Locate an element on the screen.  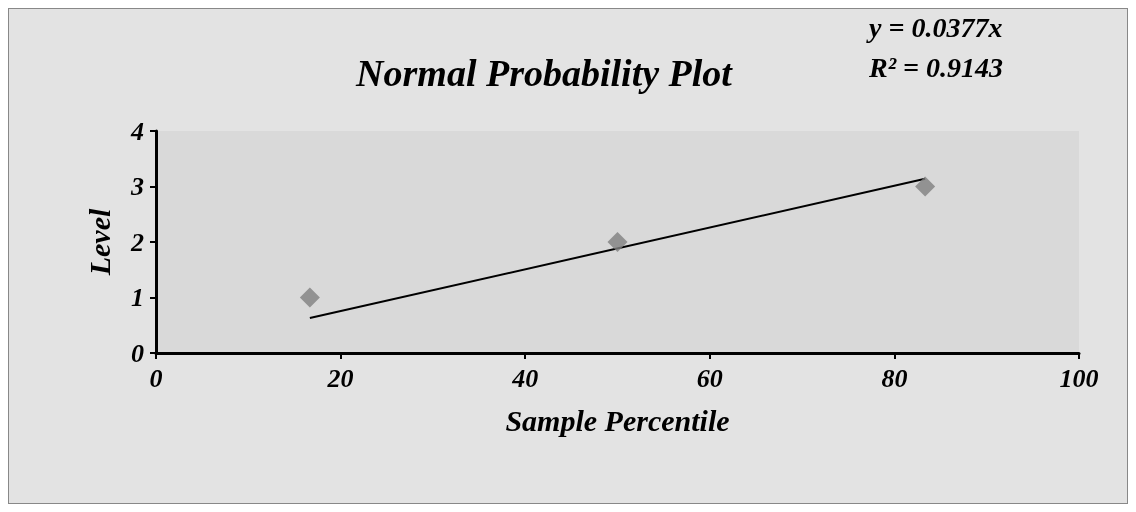
x-tick-label: 100 is located at coordinates (1079, 378).